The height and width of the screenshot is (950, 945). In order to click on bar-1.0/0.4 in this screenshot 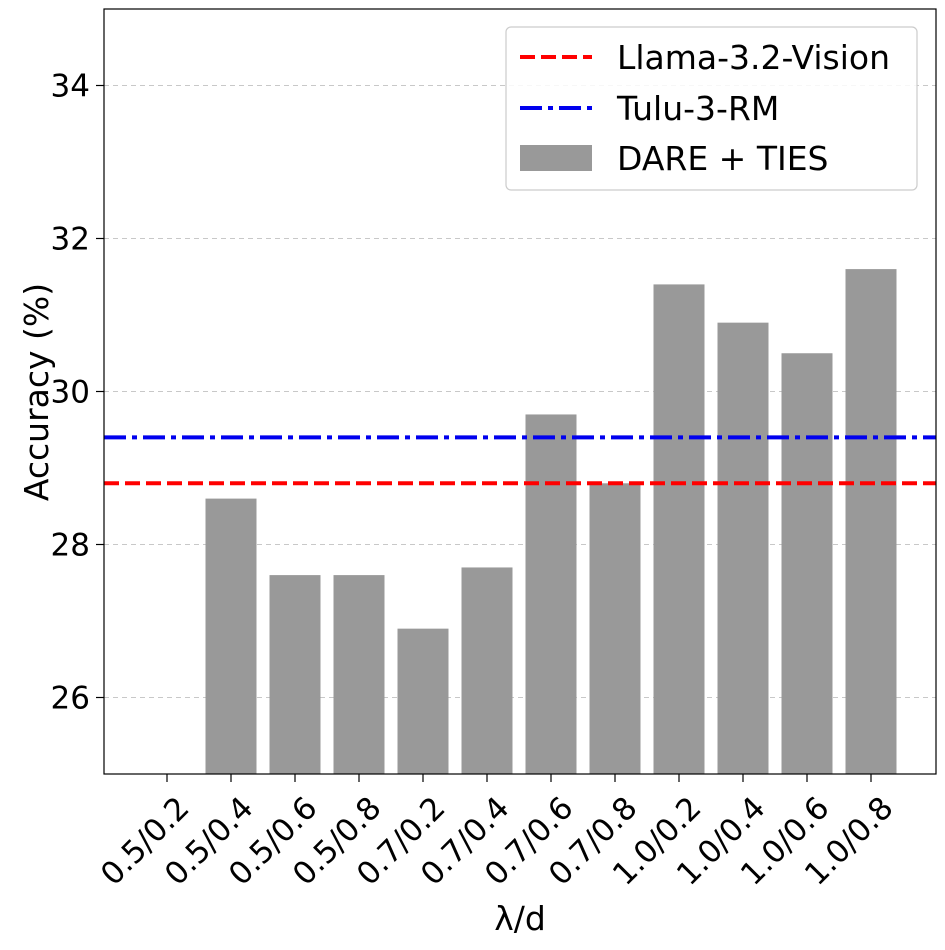, I will do `click(743, 548)`.